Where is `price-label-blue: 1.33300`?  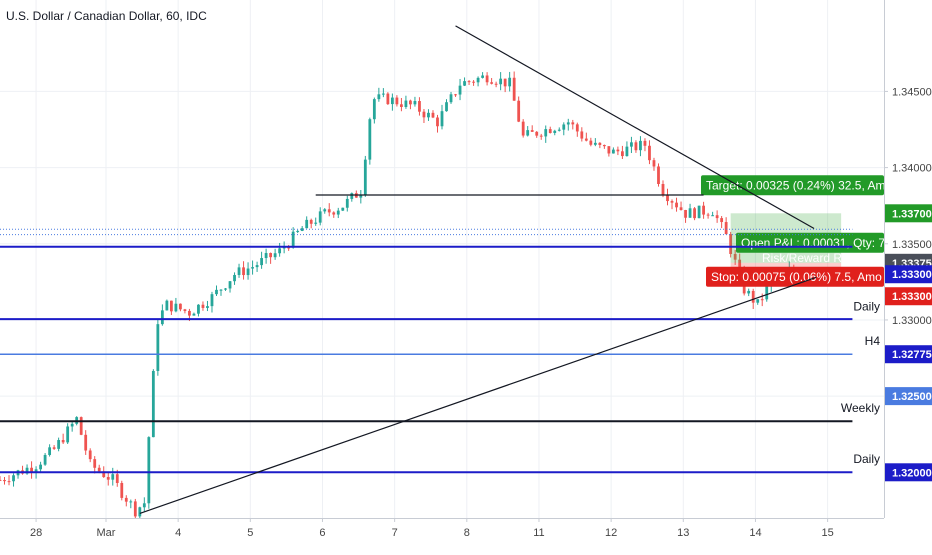 price-label-blue: 1.33300 is located at coordinates (908, 274).